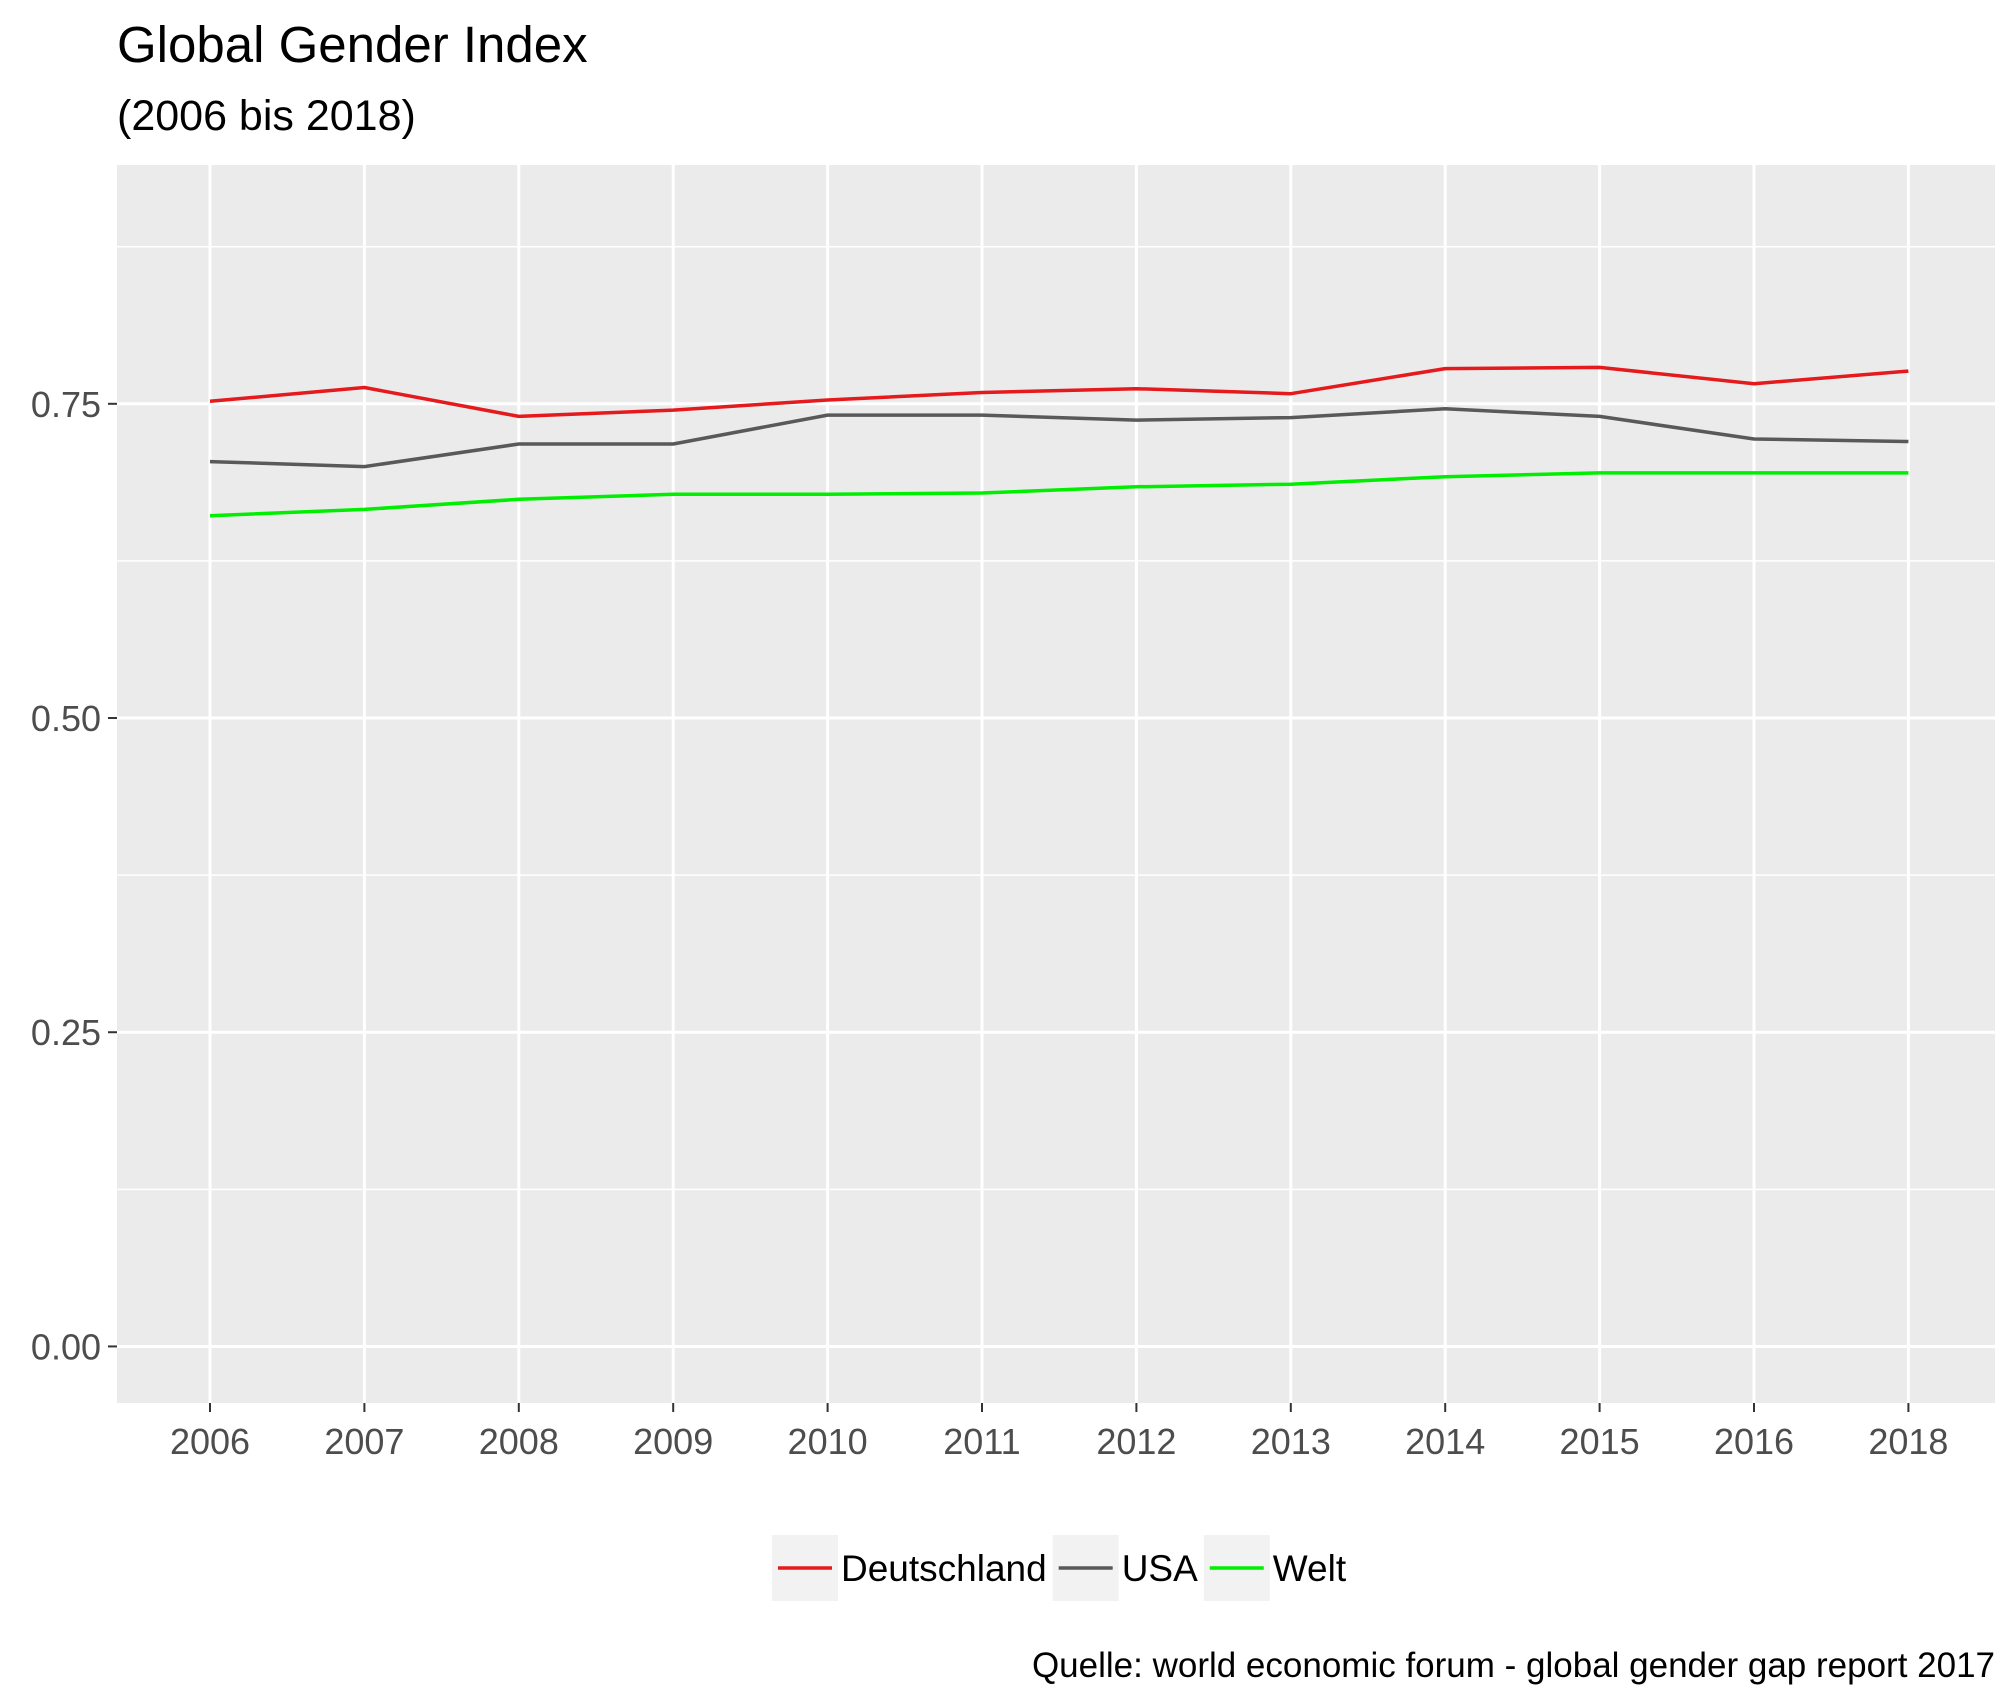  What do you see at coordinates (981, 1441) in the screenshot?
I see `x-tick-label: 2011` at bounding box center [981, 1441].